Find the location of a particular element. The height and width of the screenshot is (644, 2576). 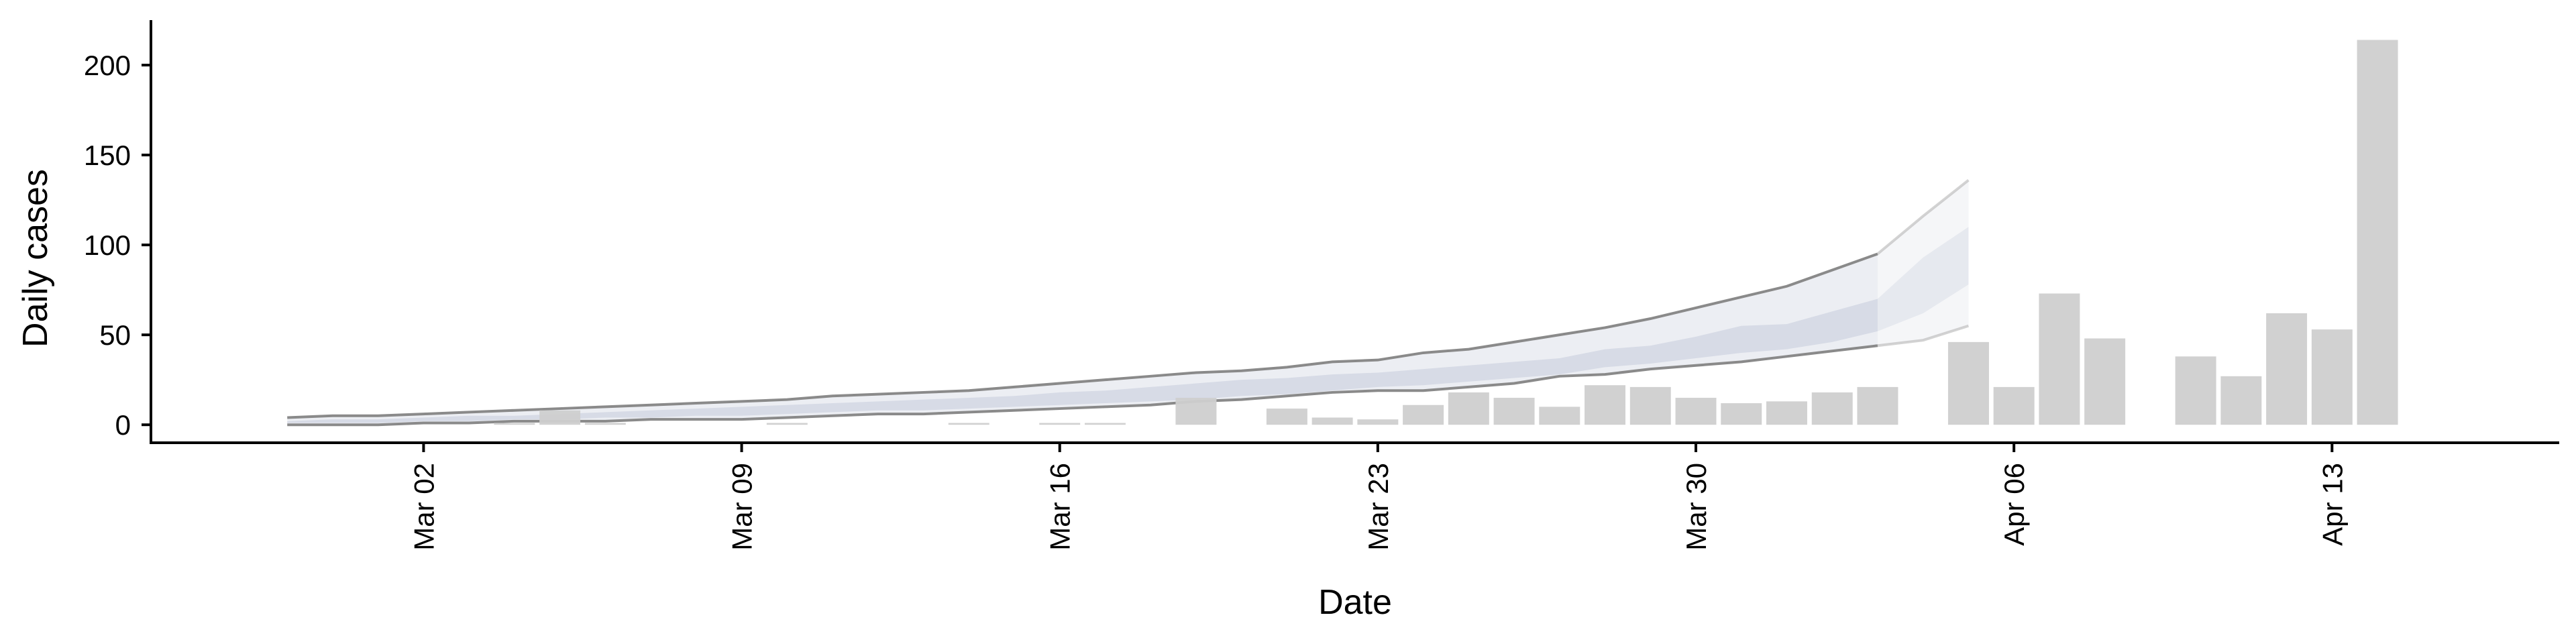

x-tick-label: Apr 13 is located at coordinates (2332, 504).